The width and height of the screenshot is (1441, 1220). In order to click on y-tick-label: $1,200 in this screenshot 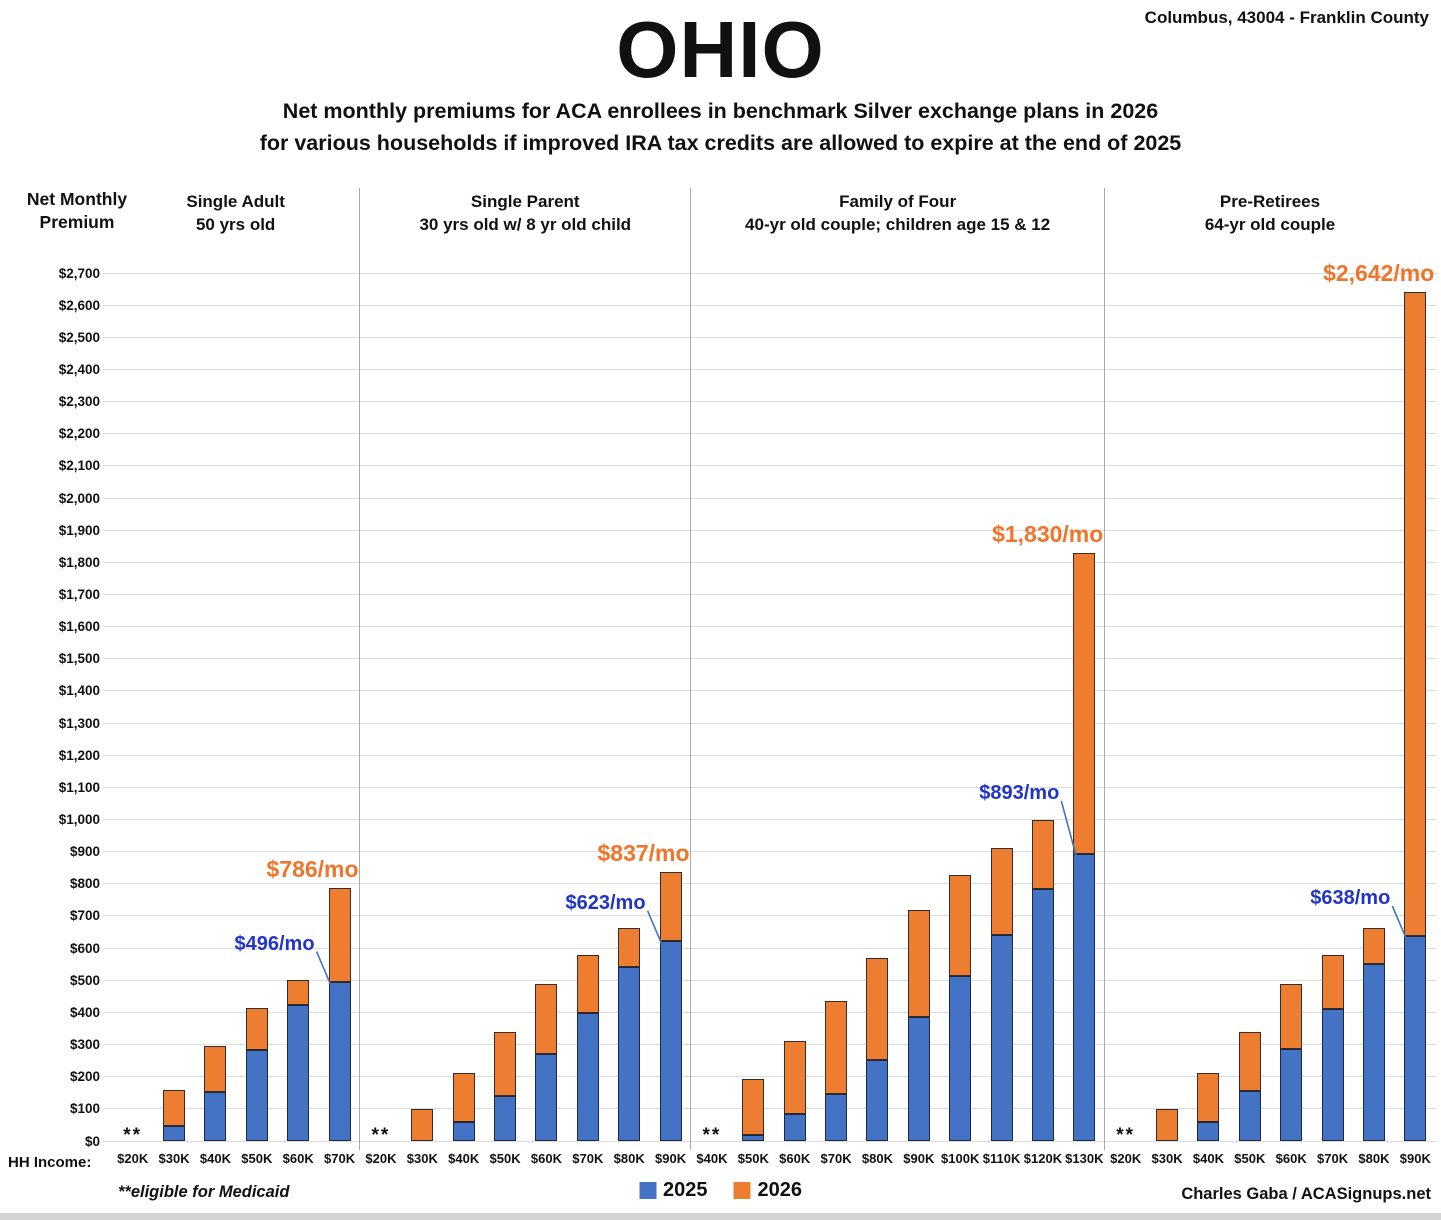, I will do `click(79, 755)`.